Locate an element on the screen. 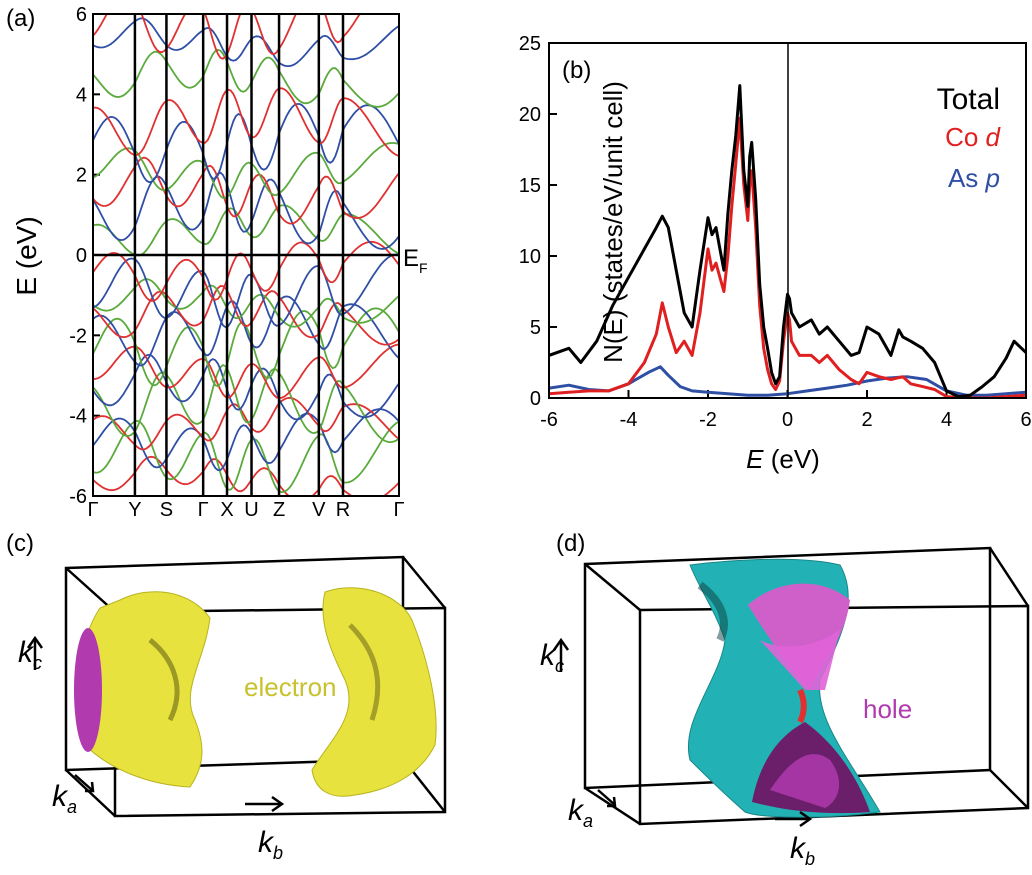 This screenshot has height=875, width=1032. dos-x-tick-label: 0 is located at coordinates (787, 420).